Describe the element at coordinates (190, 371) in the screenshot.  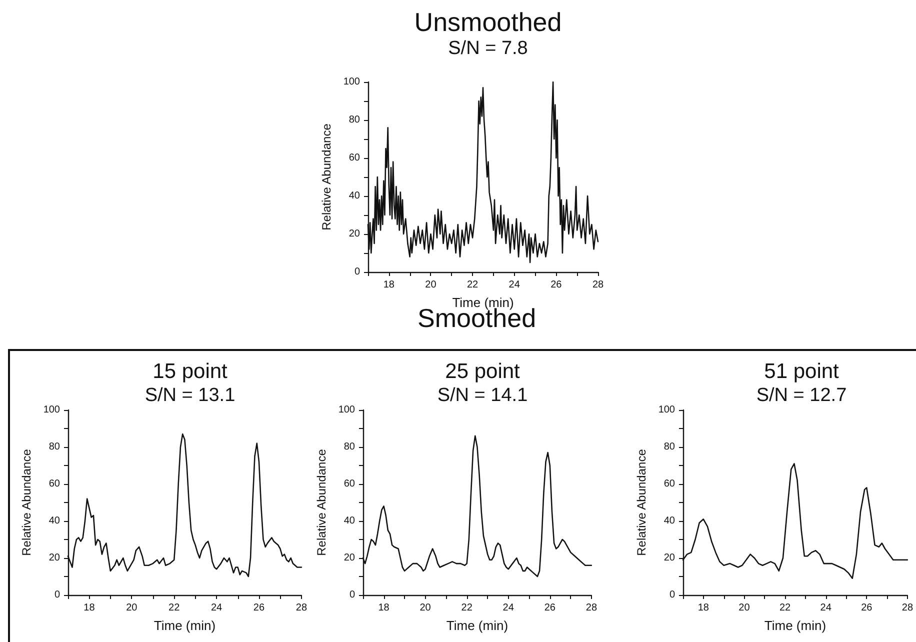
I see `chart-title: 15 point` at that location.